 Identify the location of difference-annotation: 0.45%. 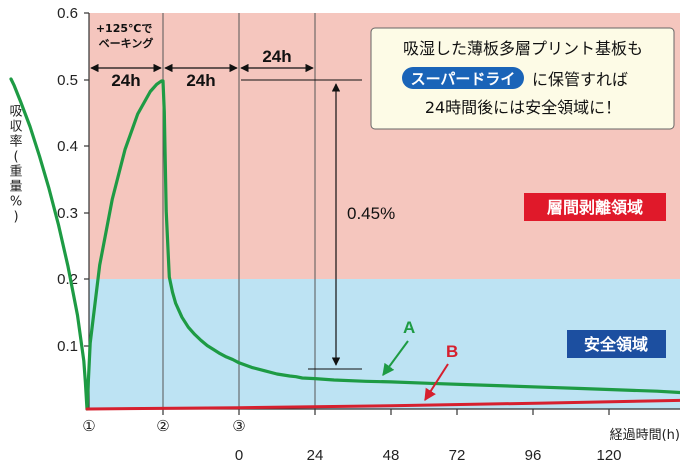
(318, 224).